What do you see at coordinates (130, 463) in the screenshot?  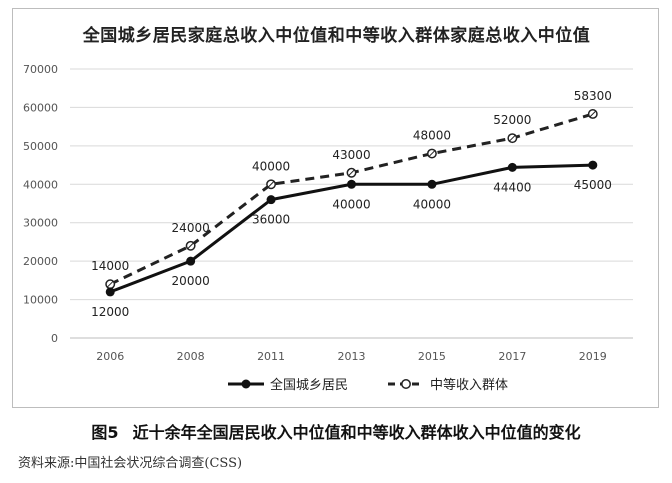 I see `source-note: 资料来源:中国社会状况综合调查(CSS)` at bounding box center [130, 463].